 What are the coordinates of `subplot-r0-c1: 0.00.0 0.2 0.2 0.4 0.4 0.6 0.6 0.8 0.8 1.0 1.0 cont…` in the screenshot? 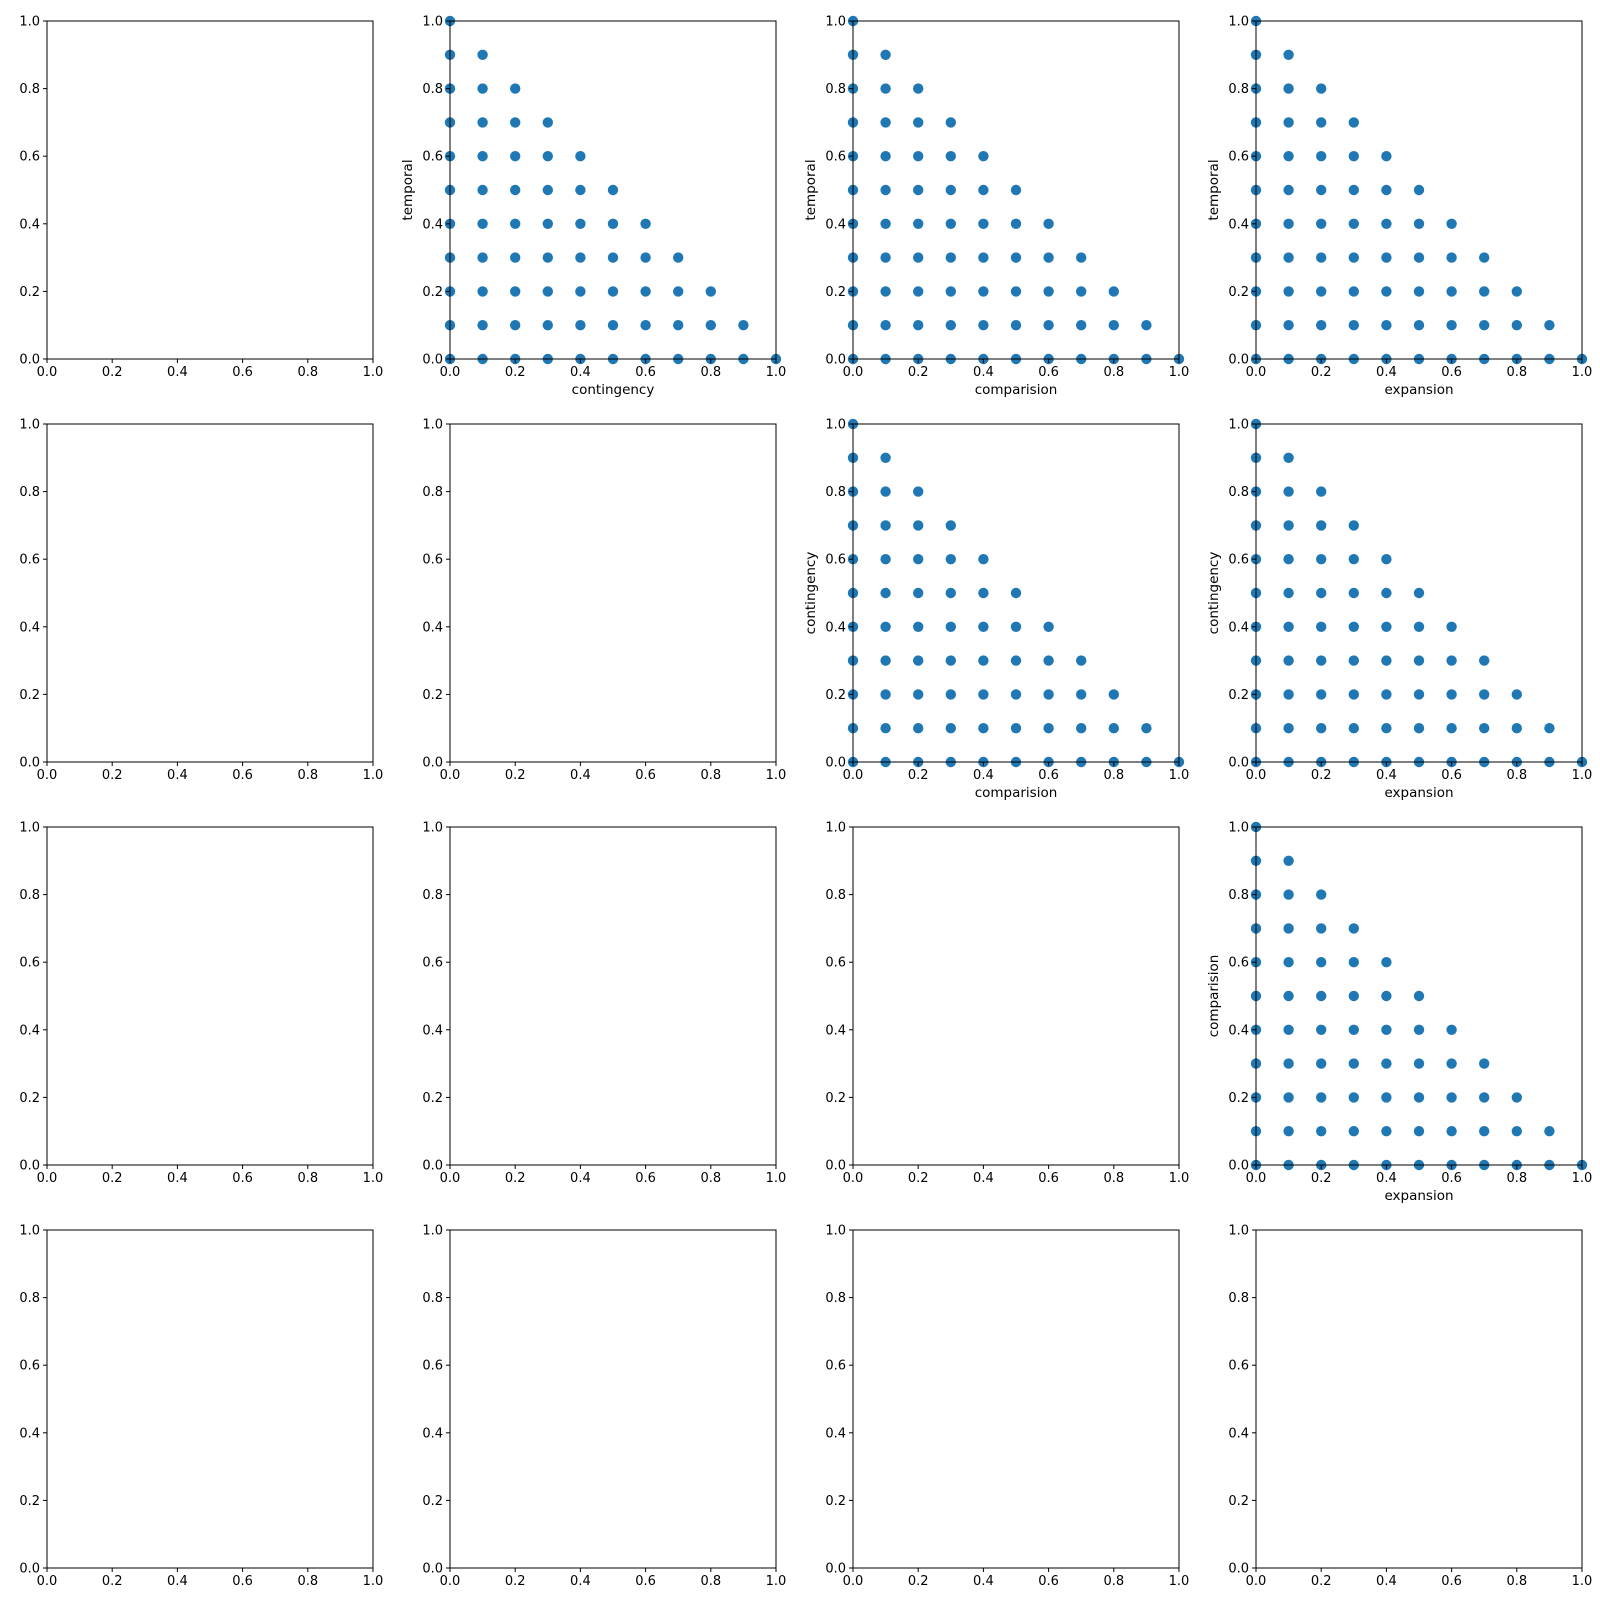 It's located at (593, 207).